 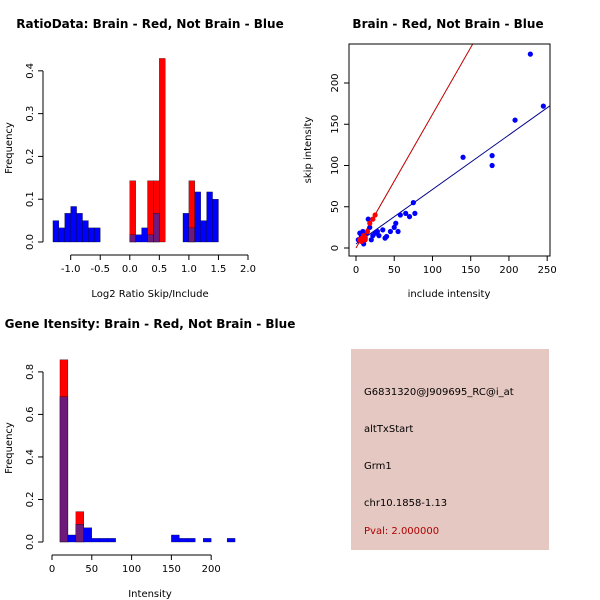 What do you see at coordinates (335, 124) in the screenshot?
I see `scatter-y-tick-label-3: 150` at bounding box center [335, 124].